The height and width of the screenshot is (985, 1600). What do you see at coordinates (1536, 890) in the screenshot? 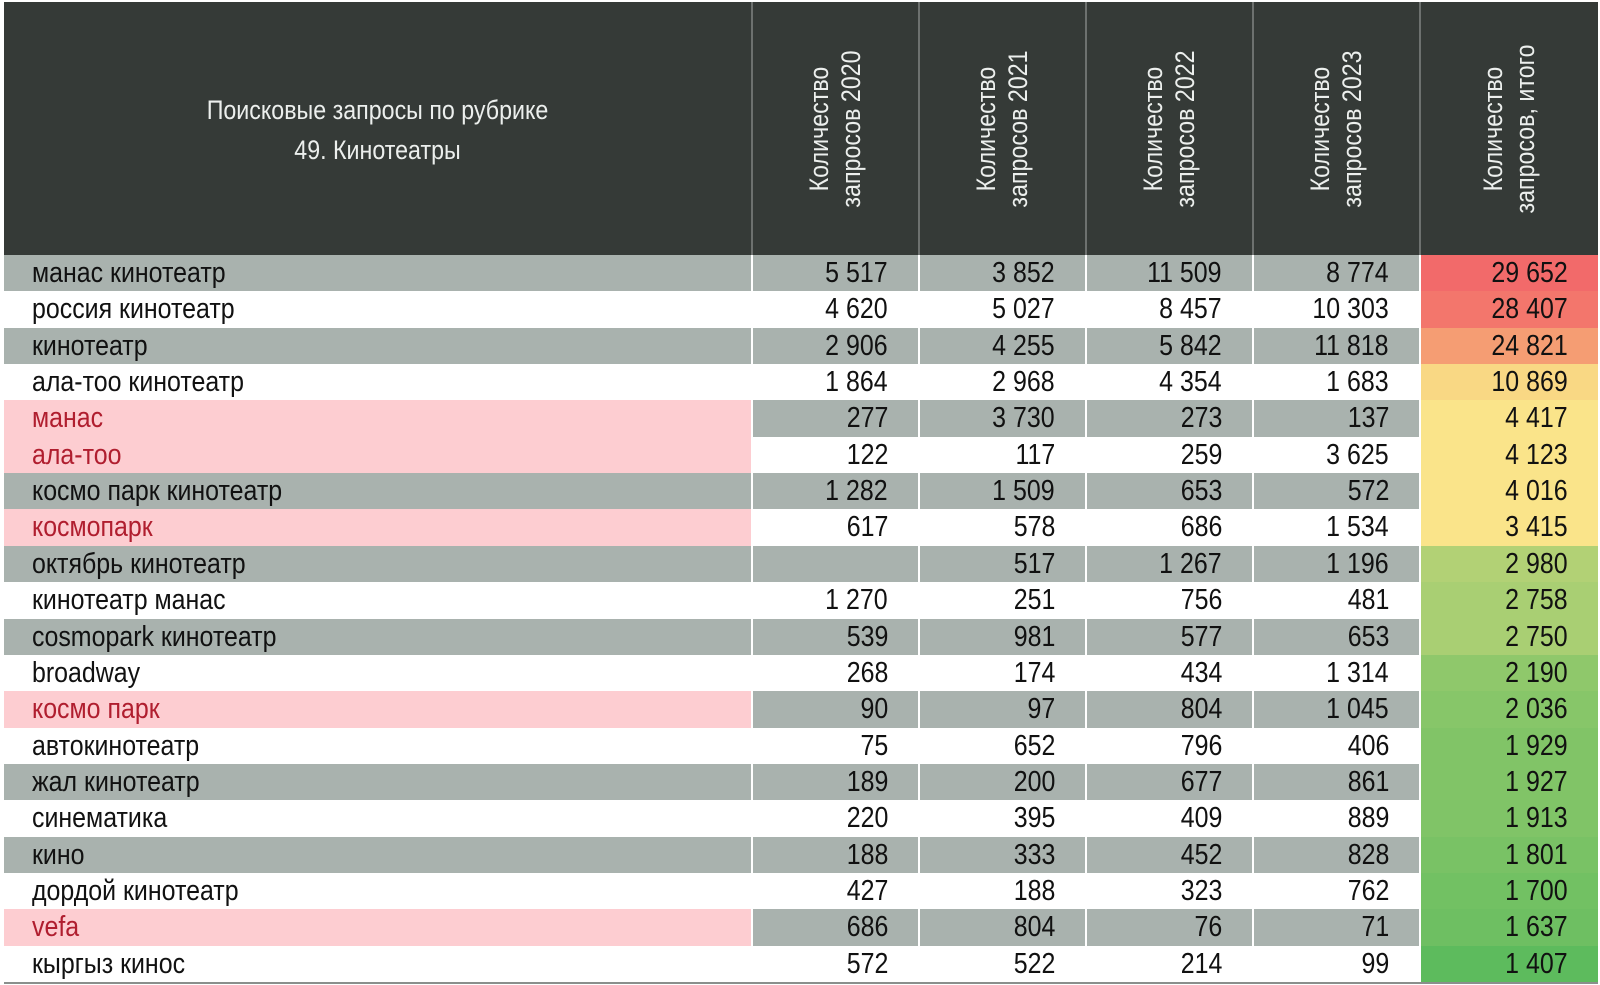
I see `total-value: 1 700` at bounding box center [1536, 890].